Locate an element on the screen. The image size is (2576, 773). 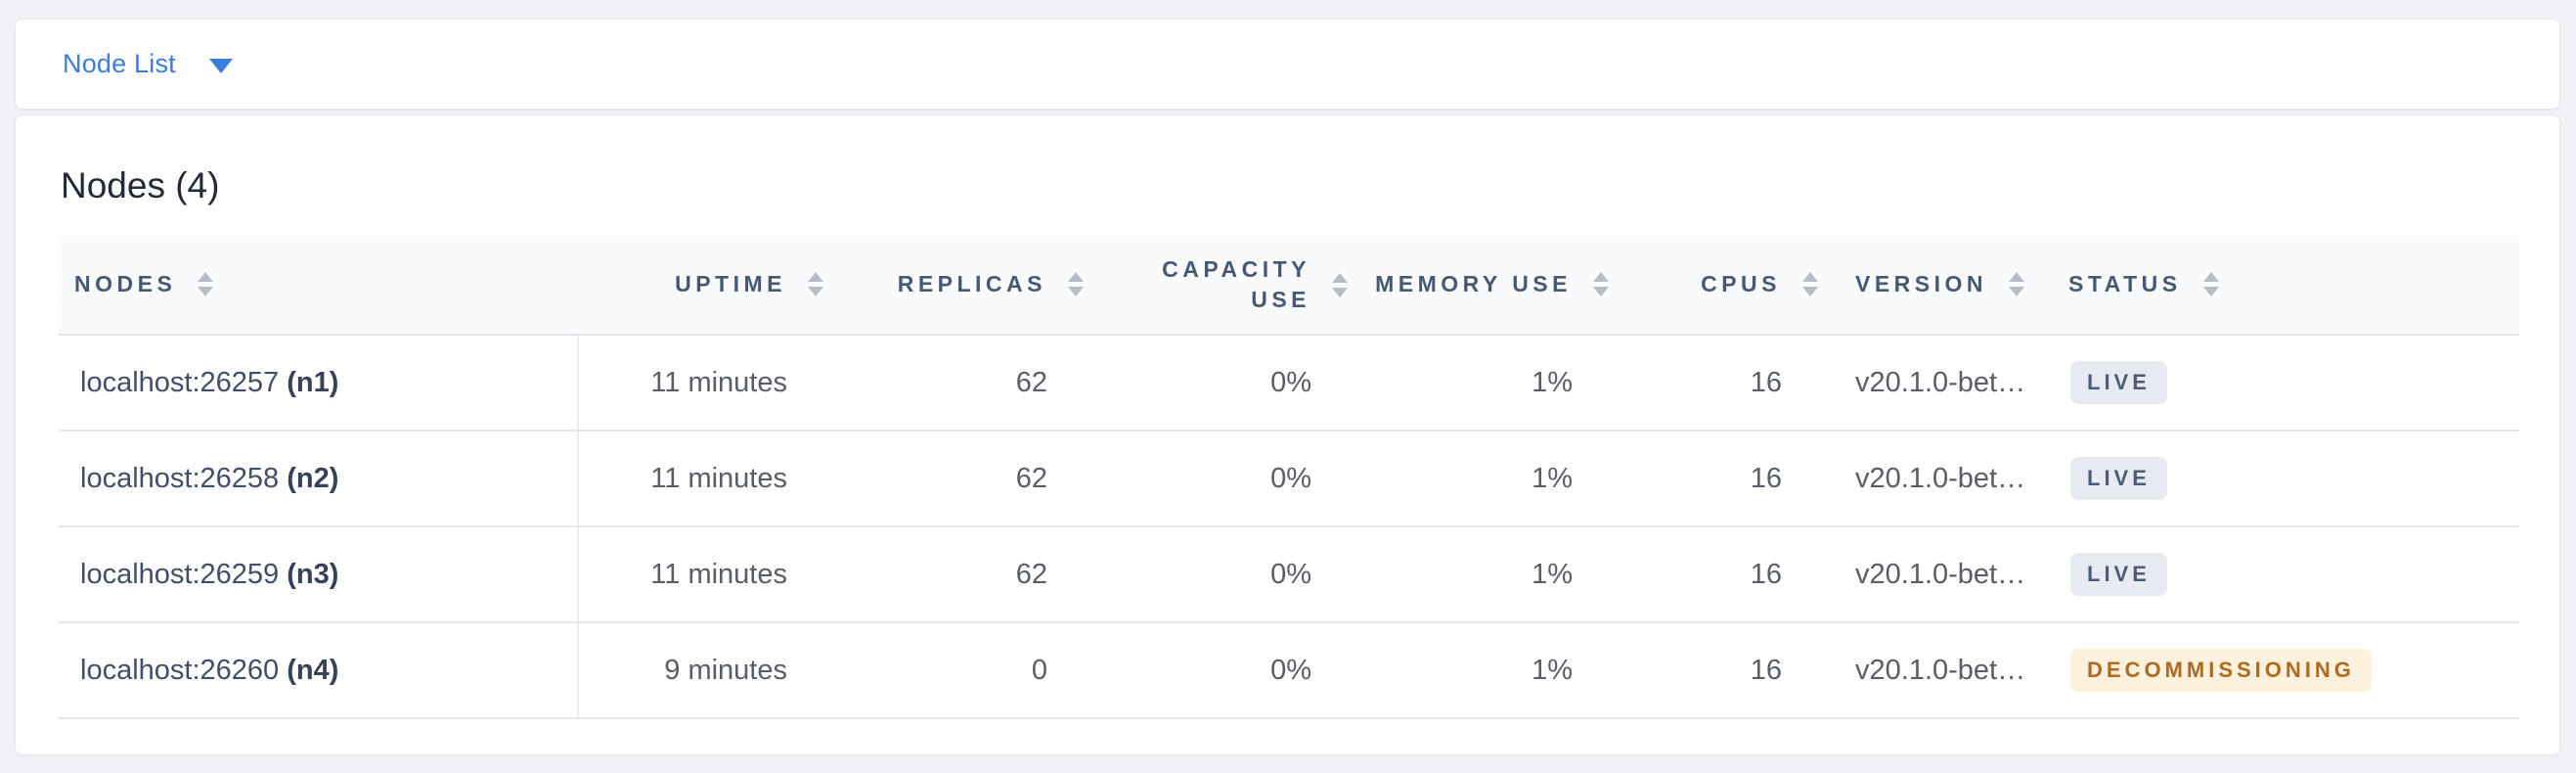
column-label: CAPACITY USE is located at coordinates (1236, 284).